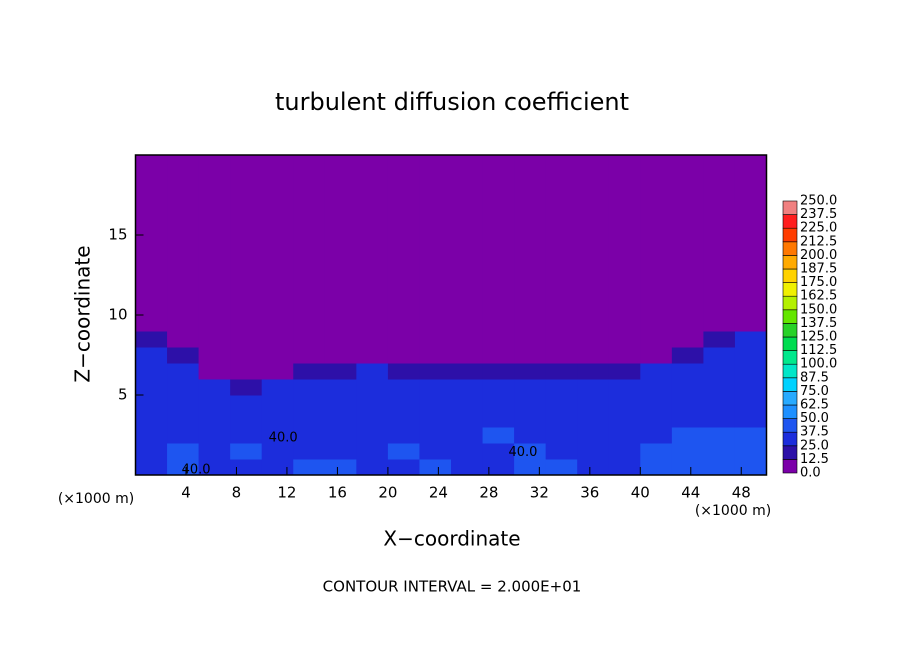 This screenshot has width=904, height=654. I want to click on y-tick-label: 5, so click(123, 395).